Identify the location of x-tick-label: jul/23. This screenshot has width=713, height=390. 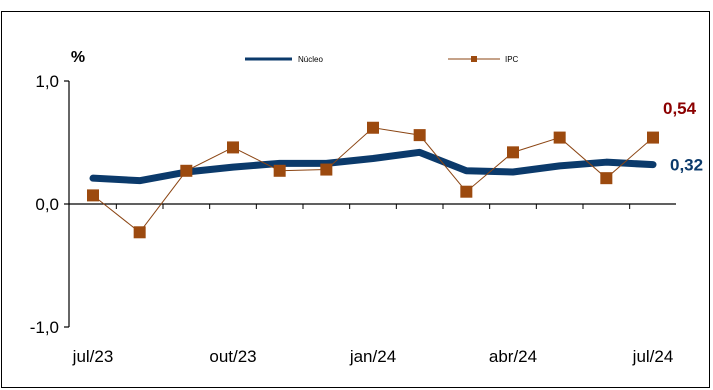
(93, 356).